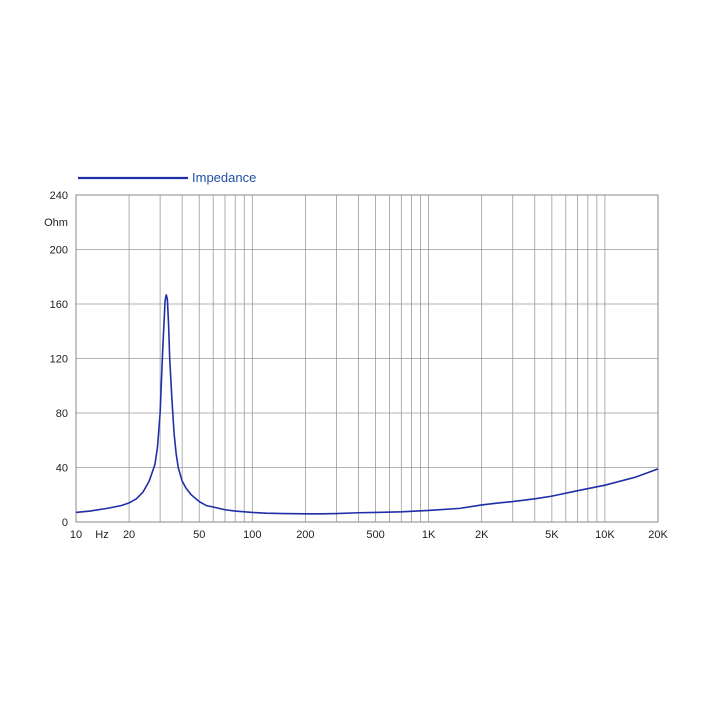  Describe the element at coordinates (482, 535) in the screenshot. I see `x-tick-label: 2K` at that location.